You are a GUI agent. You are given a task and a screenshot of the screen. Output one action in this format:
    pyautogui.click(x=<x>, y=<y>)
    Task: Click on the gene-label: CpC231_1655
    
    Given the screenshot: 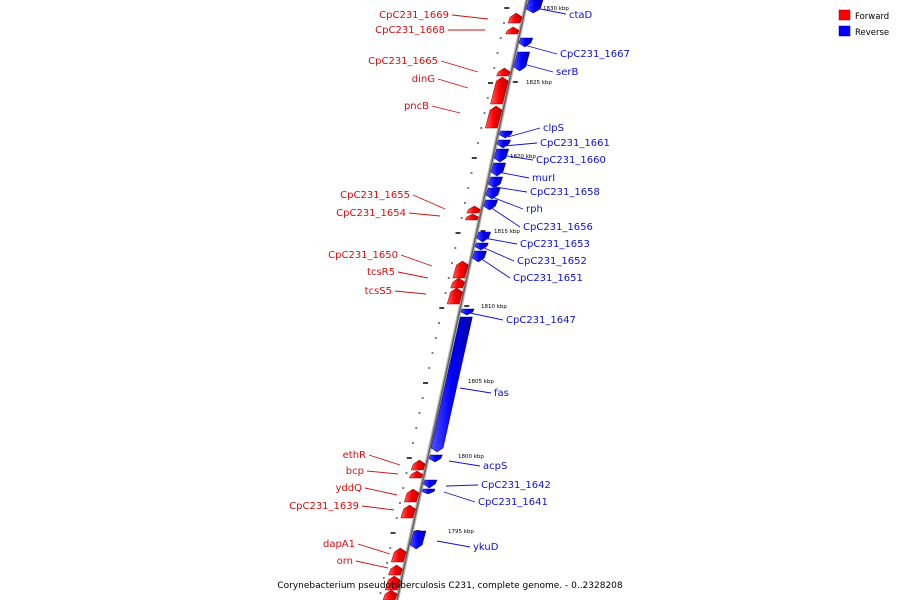 What is the action you would take?
    pyautogui.click(x=375, y=195)
    